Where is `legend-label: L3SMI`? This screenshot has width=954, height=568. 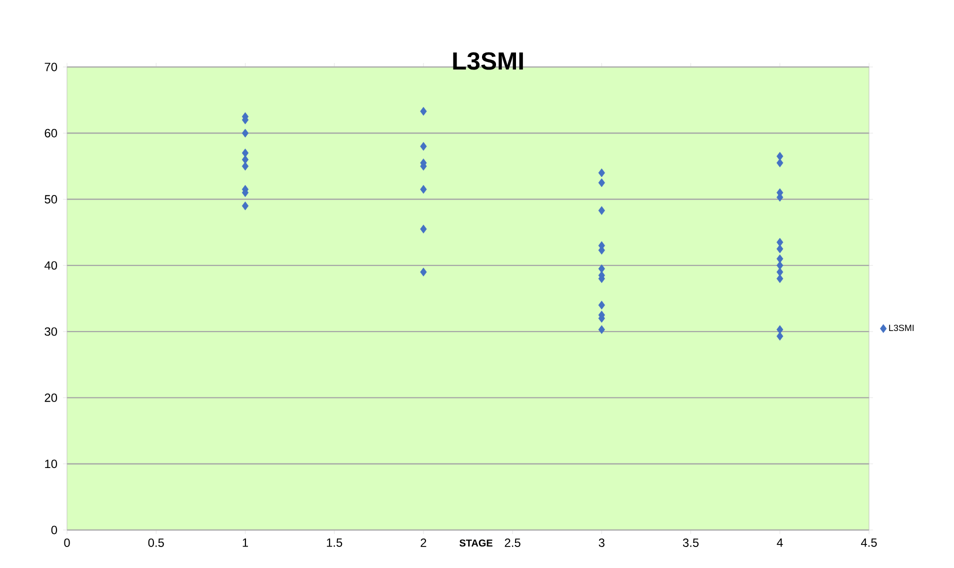 legend-label: L3SMI is located at coordinates (901, 328).